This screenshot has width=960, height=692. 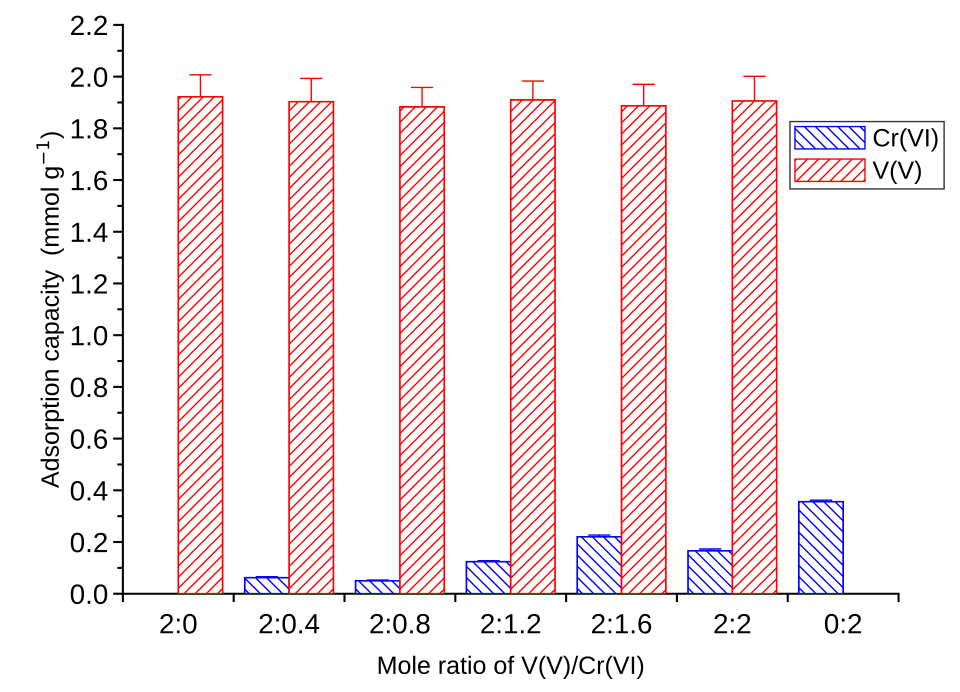 I want to click on y-tick-label: 2.2, so click(x=89, y=25).